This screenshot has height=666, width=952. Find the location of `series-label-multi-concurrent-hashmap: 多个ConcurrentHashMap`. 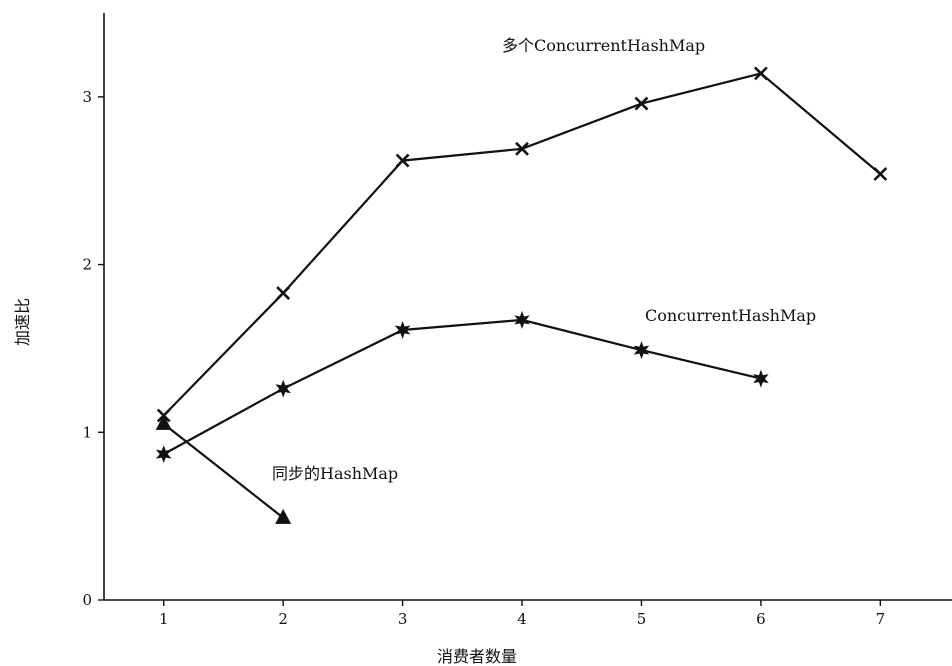

series-label-multi-concurrent-hashmap: 多个ConcurrentHashMap is located at coordinates (603, 45).